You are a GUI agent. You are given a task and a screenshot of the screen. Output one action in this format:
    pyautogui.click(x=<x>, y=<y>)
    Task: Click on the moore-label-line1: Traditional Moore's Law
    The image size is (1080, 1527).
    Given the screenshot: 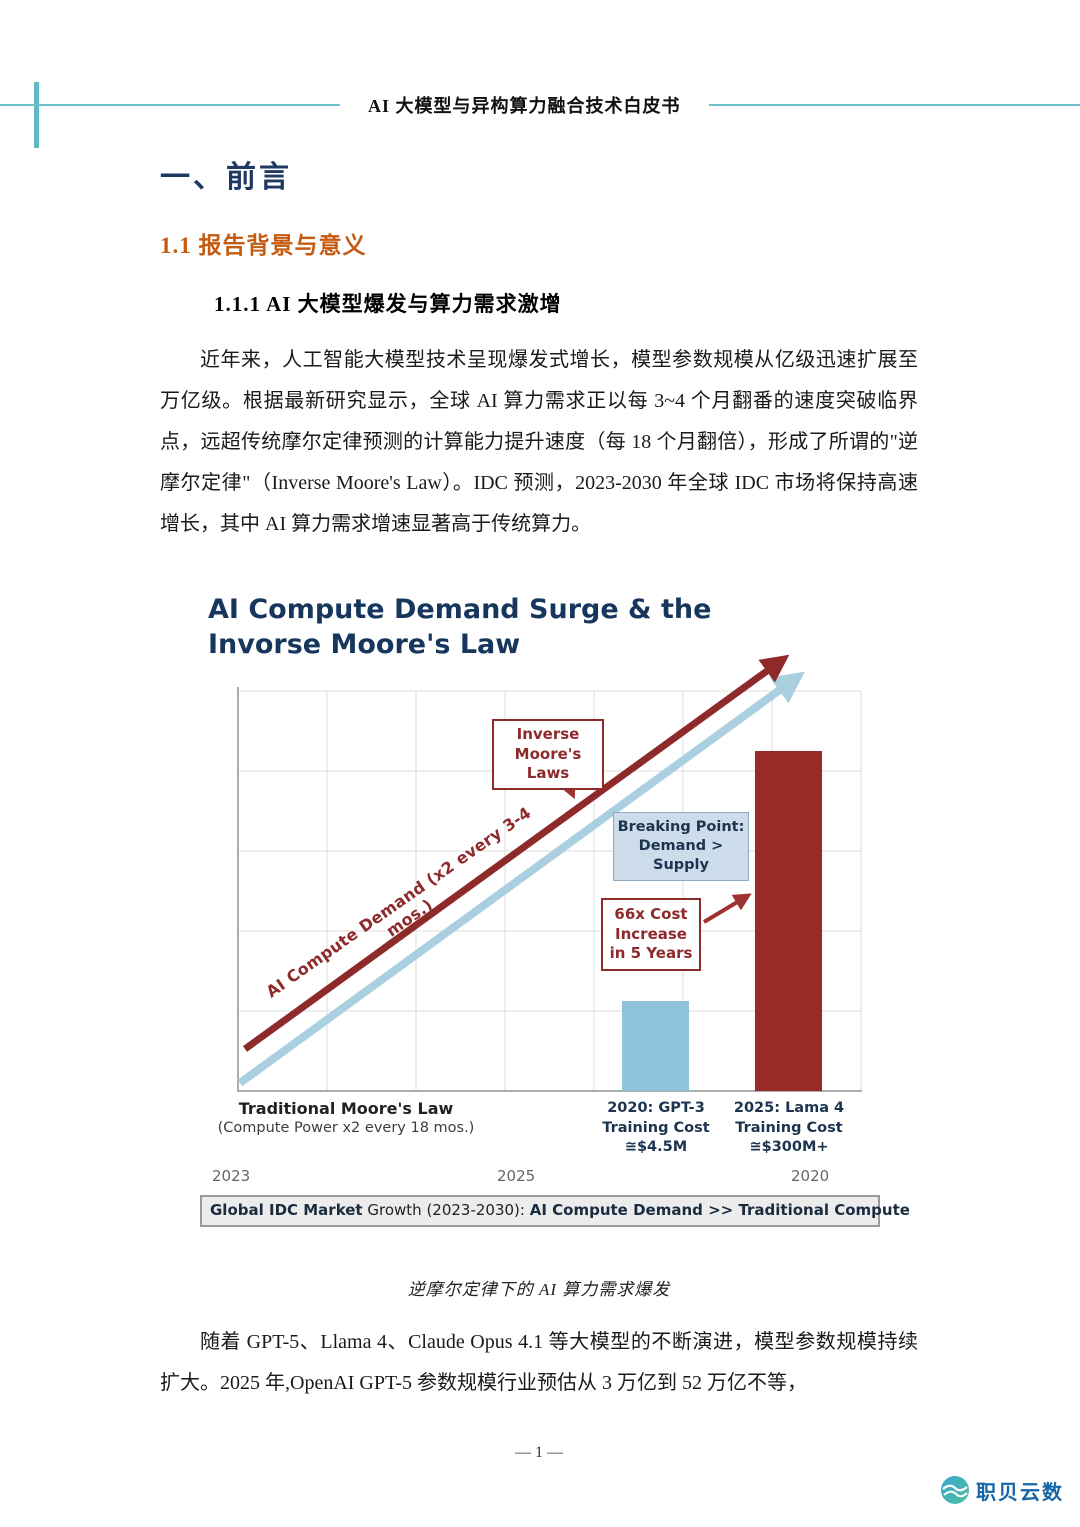 What is the action you would take?
    pyautogui.click(x=346, y=1108)
    